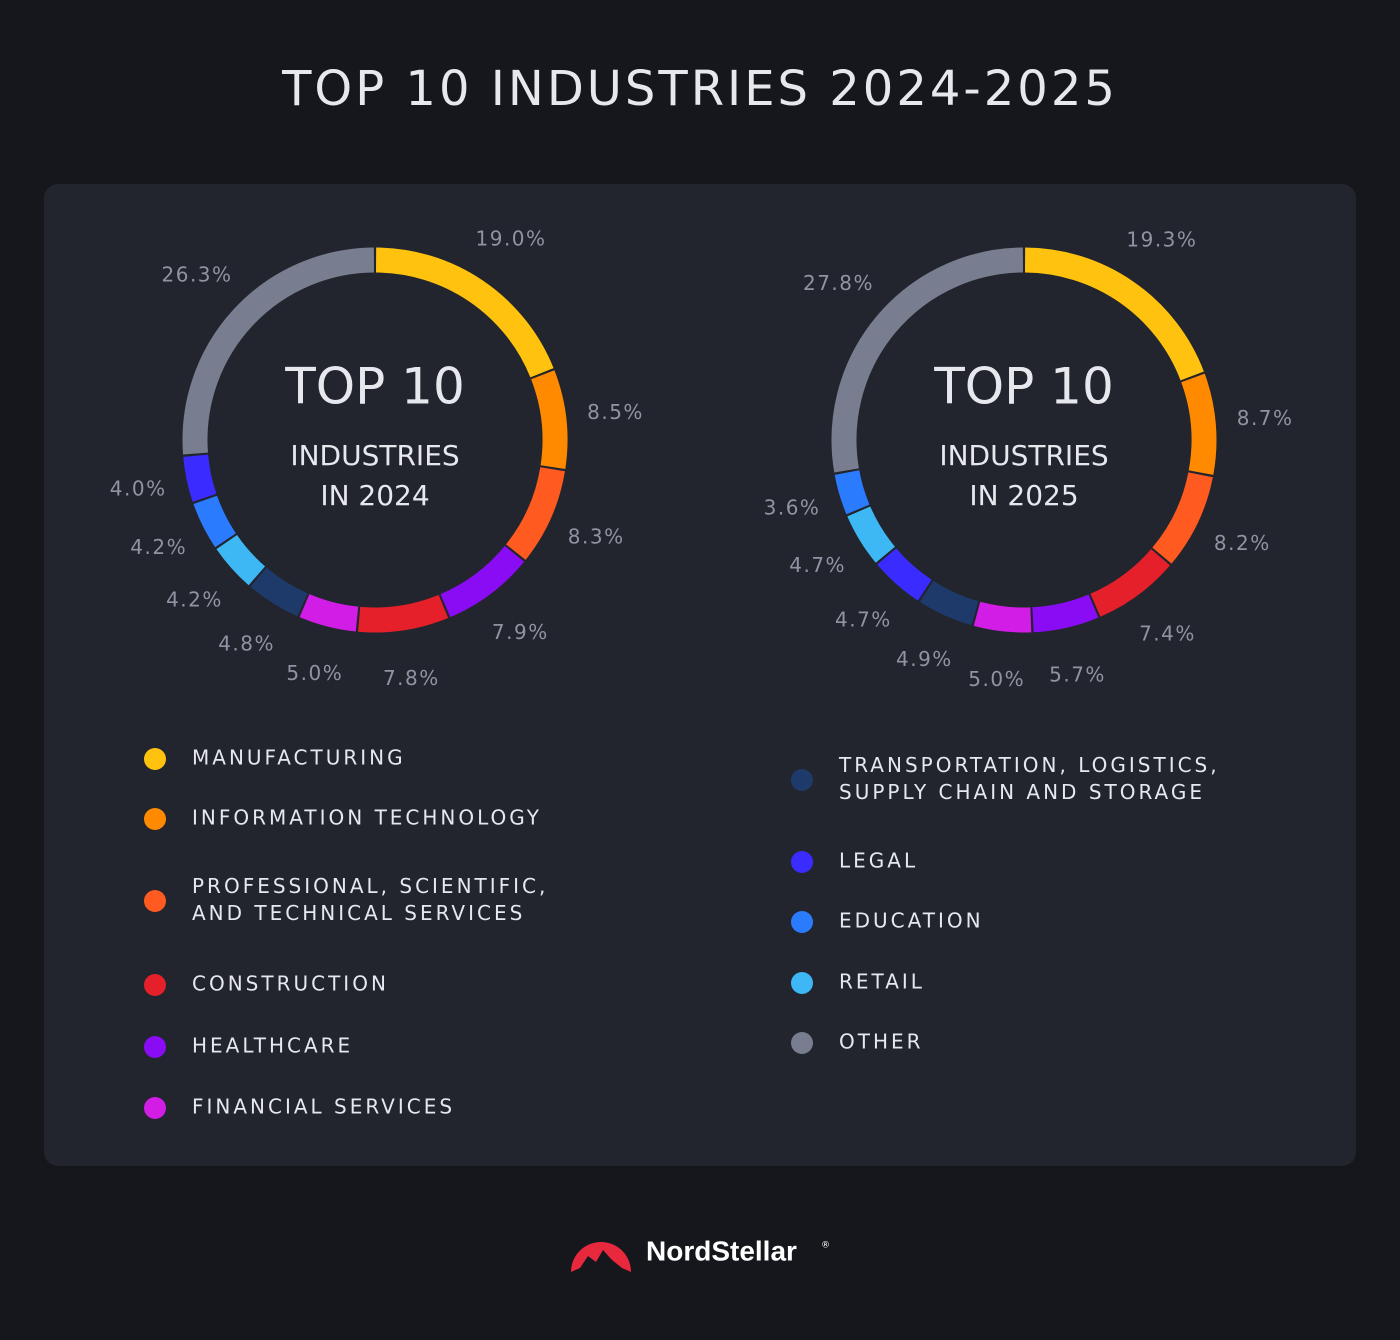 The height and width of the screenshot is (1340, 1400). Describe the element at coordinates (1242, 543) in the screenshot. I see `value-label: 8.2%` at that location.